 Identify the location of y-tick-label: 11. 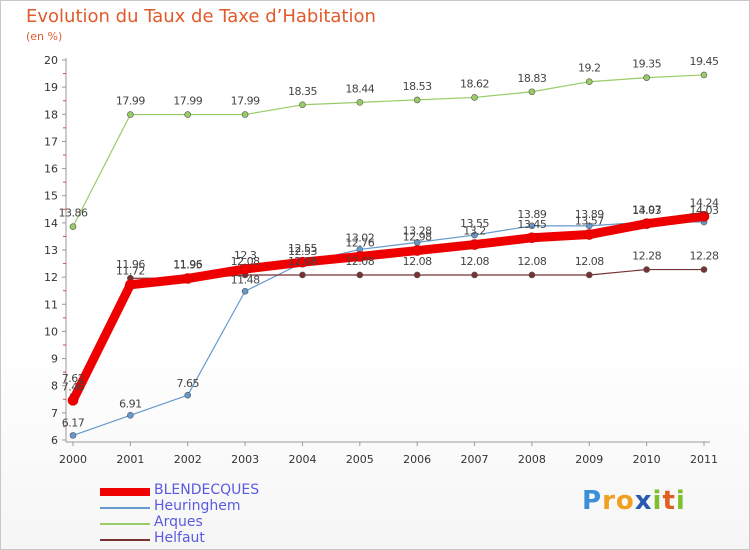
(51, 304).